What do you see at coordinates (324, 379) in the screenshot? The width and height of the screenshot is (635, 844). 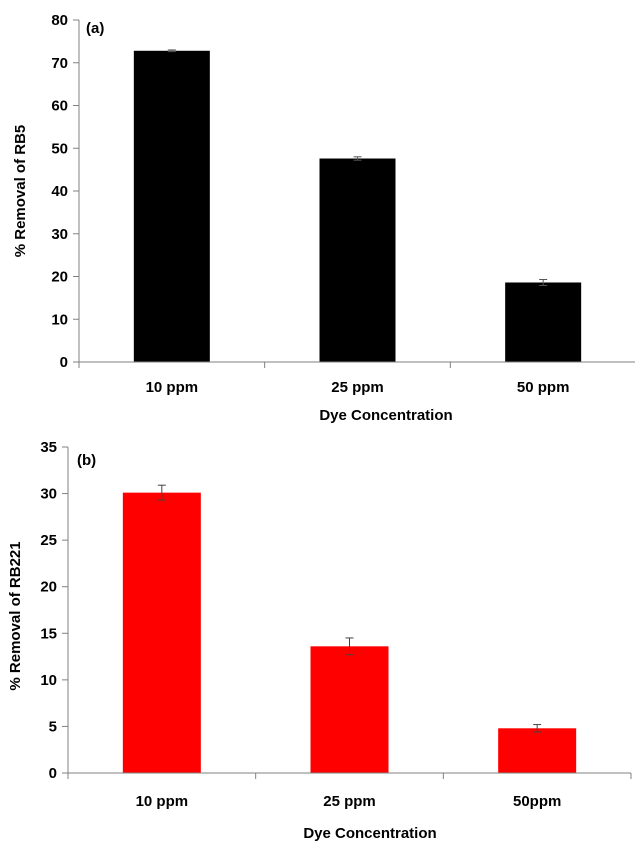 I see `x-axis-ticks-a: 10 ppm 25 ppm 50 ppm` at bounding box center [324, 379].